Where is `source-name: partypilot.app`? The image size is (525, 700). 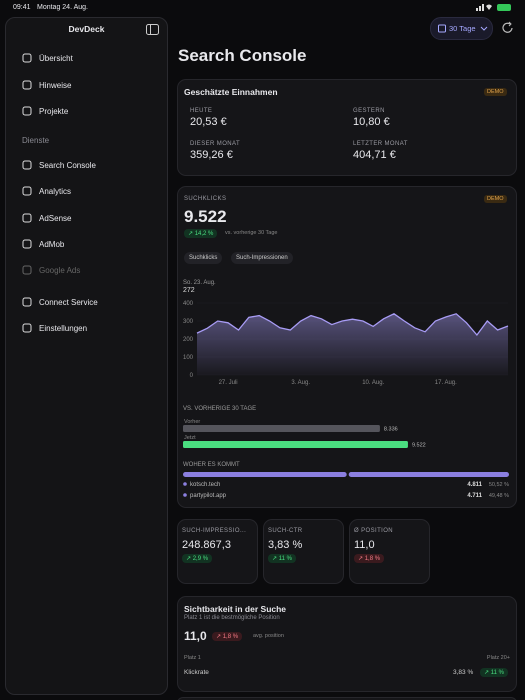
source-name: partypilot.app is located at coordinates (208, 496).